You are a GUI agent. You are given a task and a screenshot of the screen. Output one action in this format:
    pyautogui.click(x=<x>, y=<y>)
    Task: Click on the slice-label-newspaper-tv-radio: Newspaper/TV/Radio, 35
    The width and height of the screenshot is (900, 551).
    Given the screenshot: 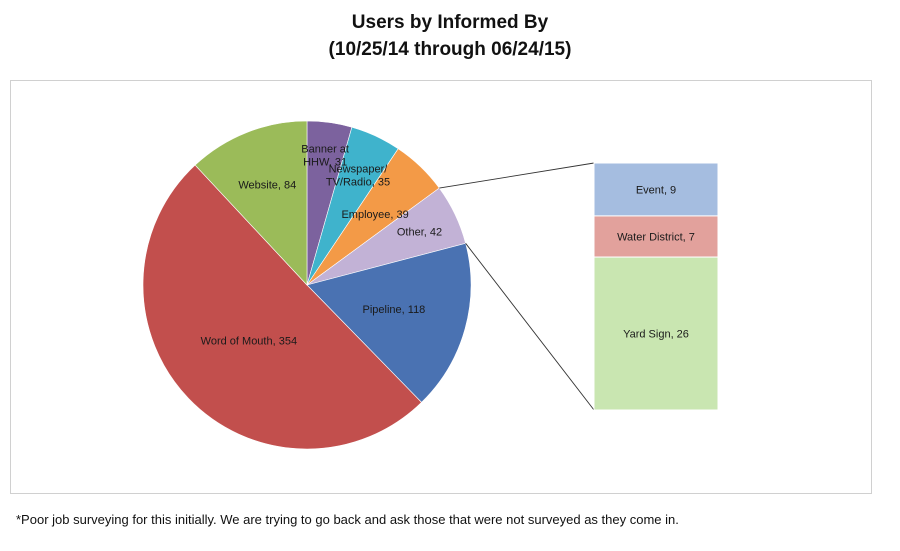 What is the action you would take?
    pyautogui.click(x=358, y=175)
    